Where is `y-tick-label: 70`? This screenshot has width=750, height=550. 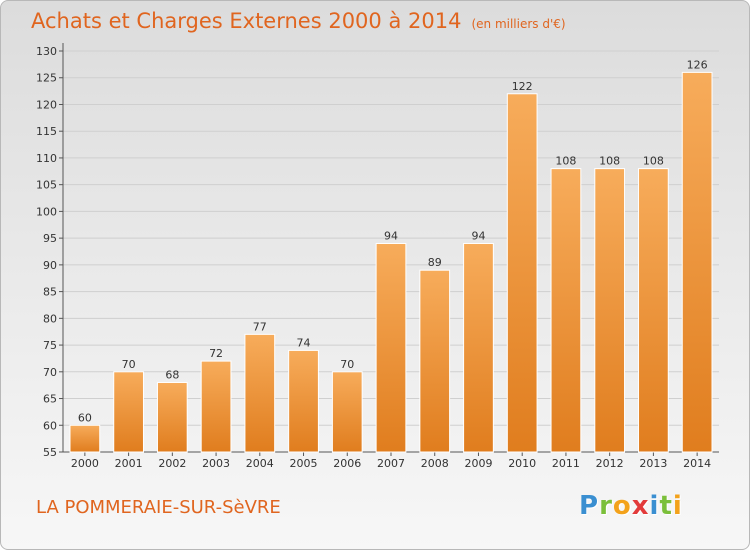
y-tick-label: 70 is located at coordinates (50, 372).